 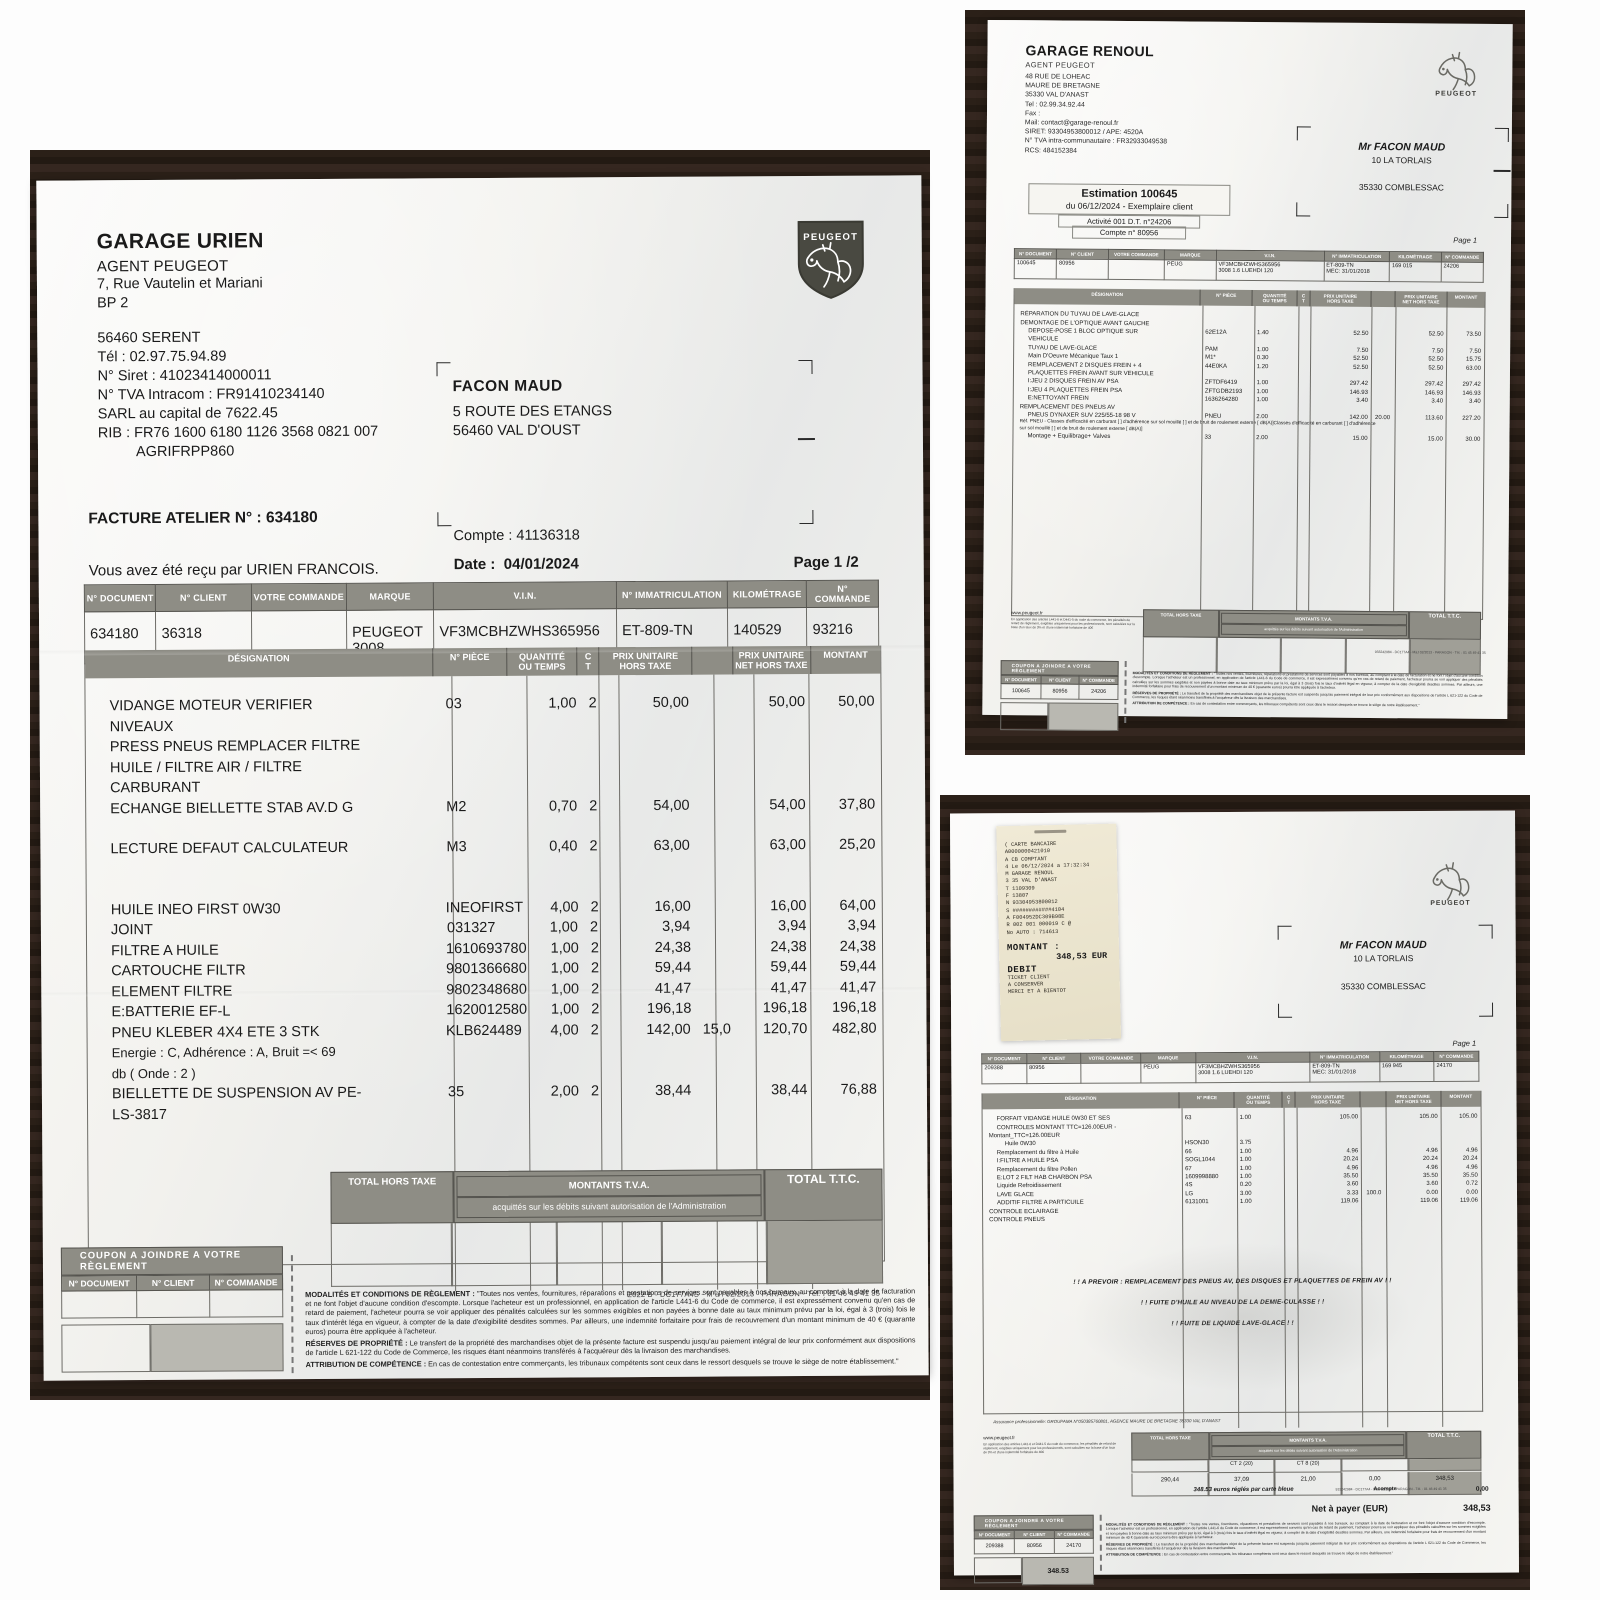 What do you see at coordinates (1196, 1143) in the screenshot?
I see `cell-piece: HSON30` at bounding box center [1196, 1143].